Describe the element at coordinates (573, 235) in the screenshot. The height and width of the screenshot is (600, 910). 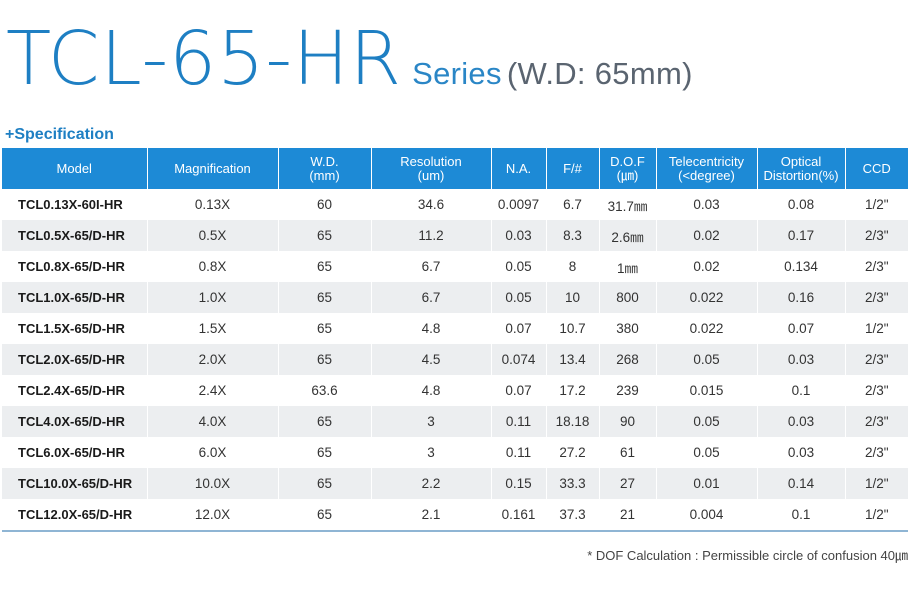
I see `table-cell: 8.3` at that location.